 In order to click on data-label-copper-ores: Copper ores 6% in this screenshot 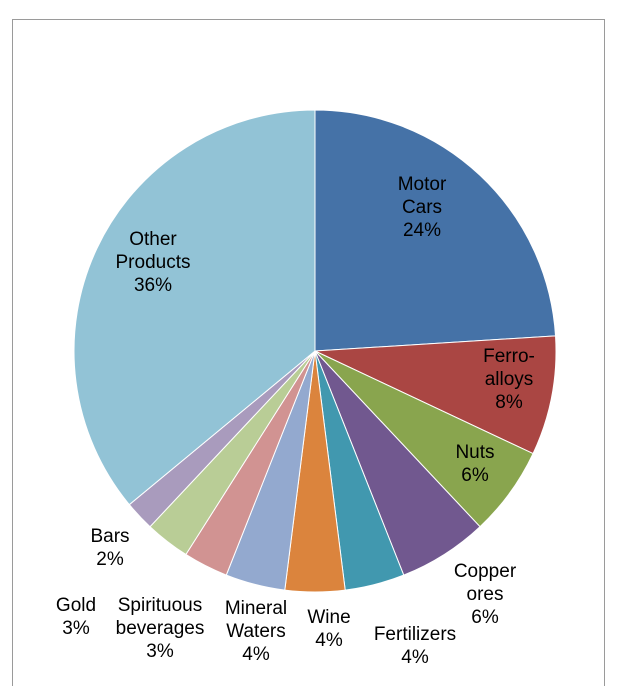, I will do `click(485, 594)`.